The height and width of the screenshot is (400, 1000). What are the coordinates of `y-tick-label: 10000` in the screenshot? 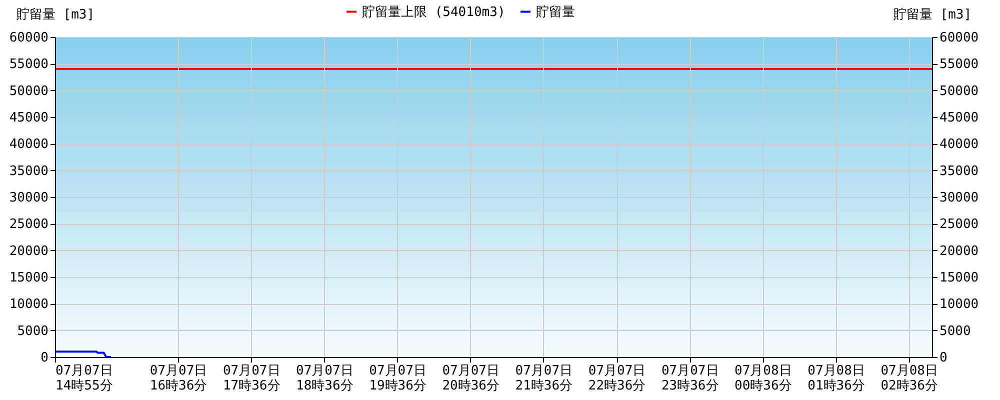 It's located at (28, 304).